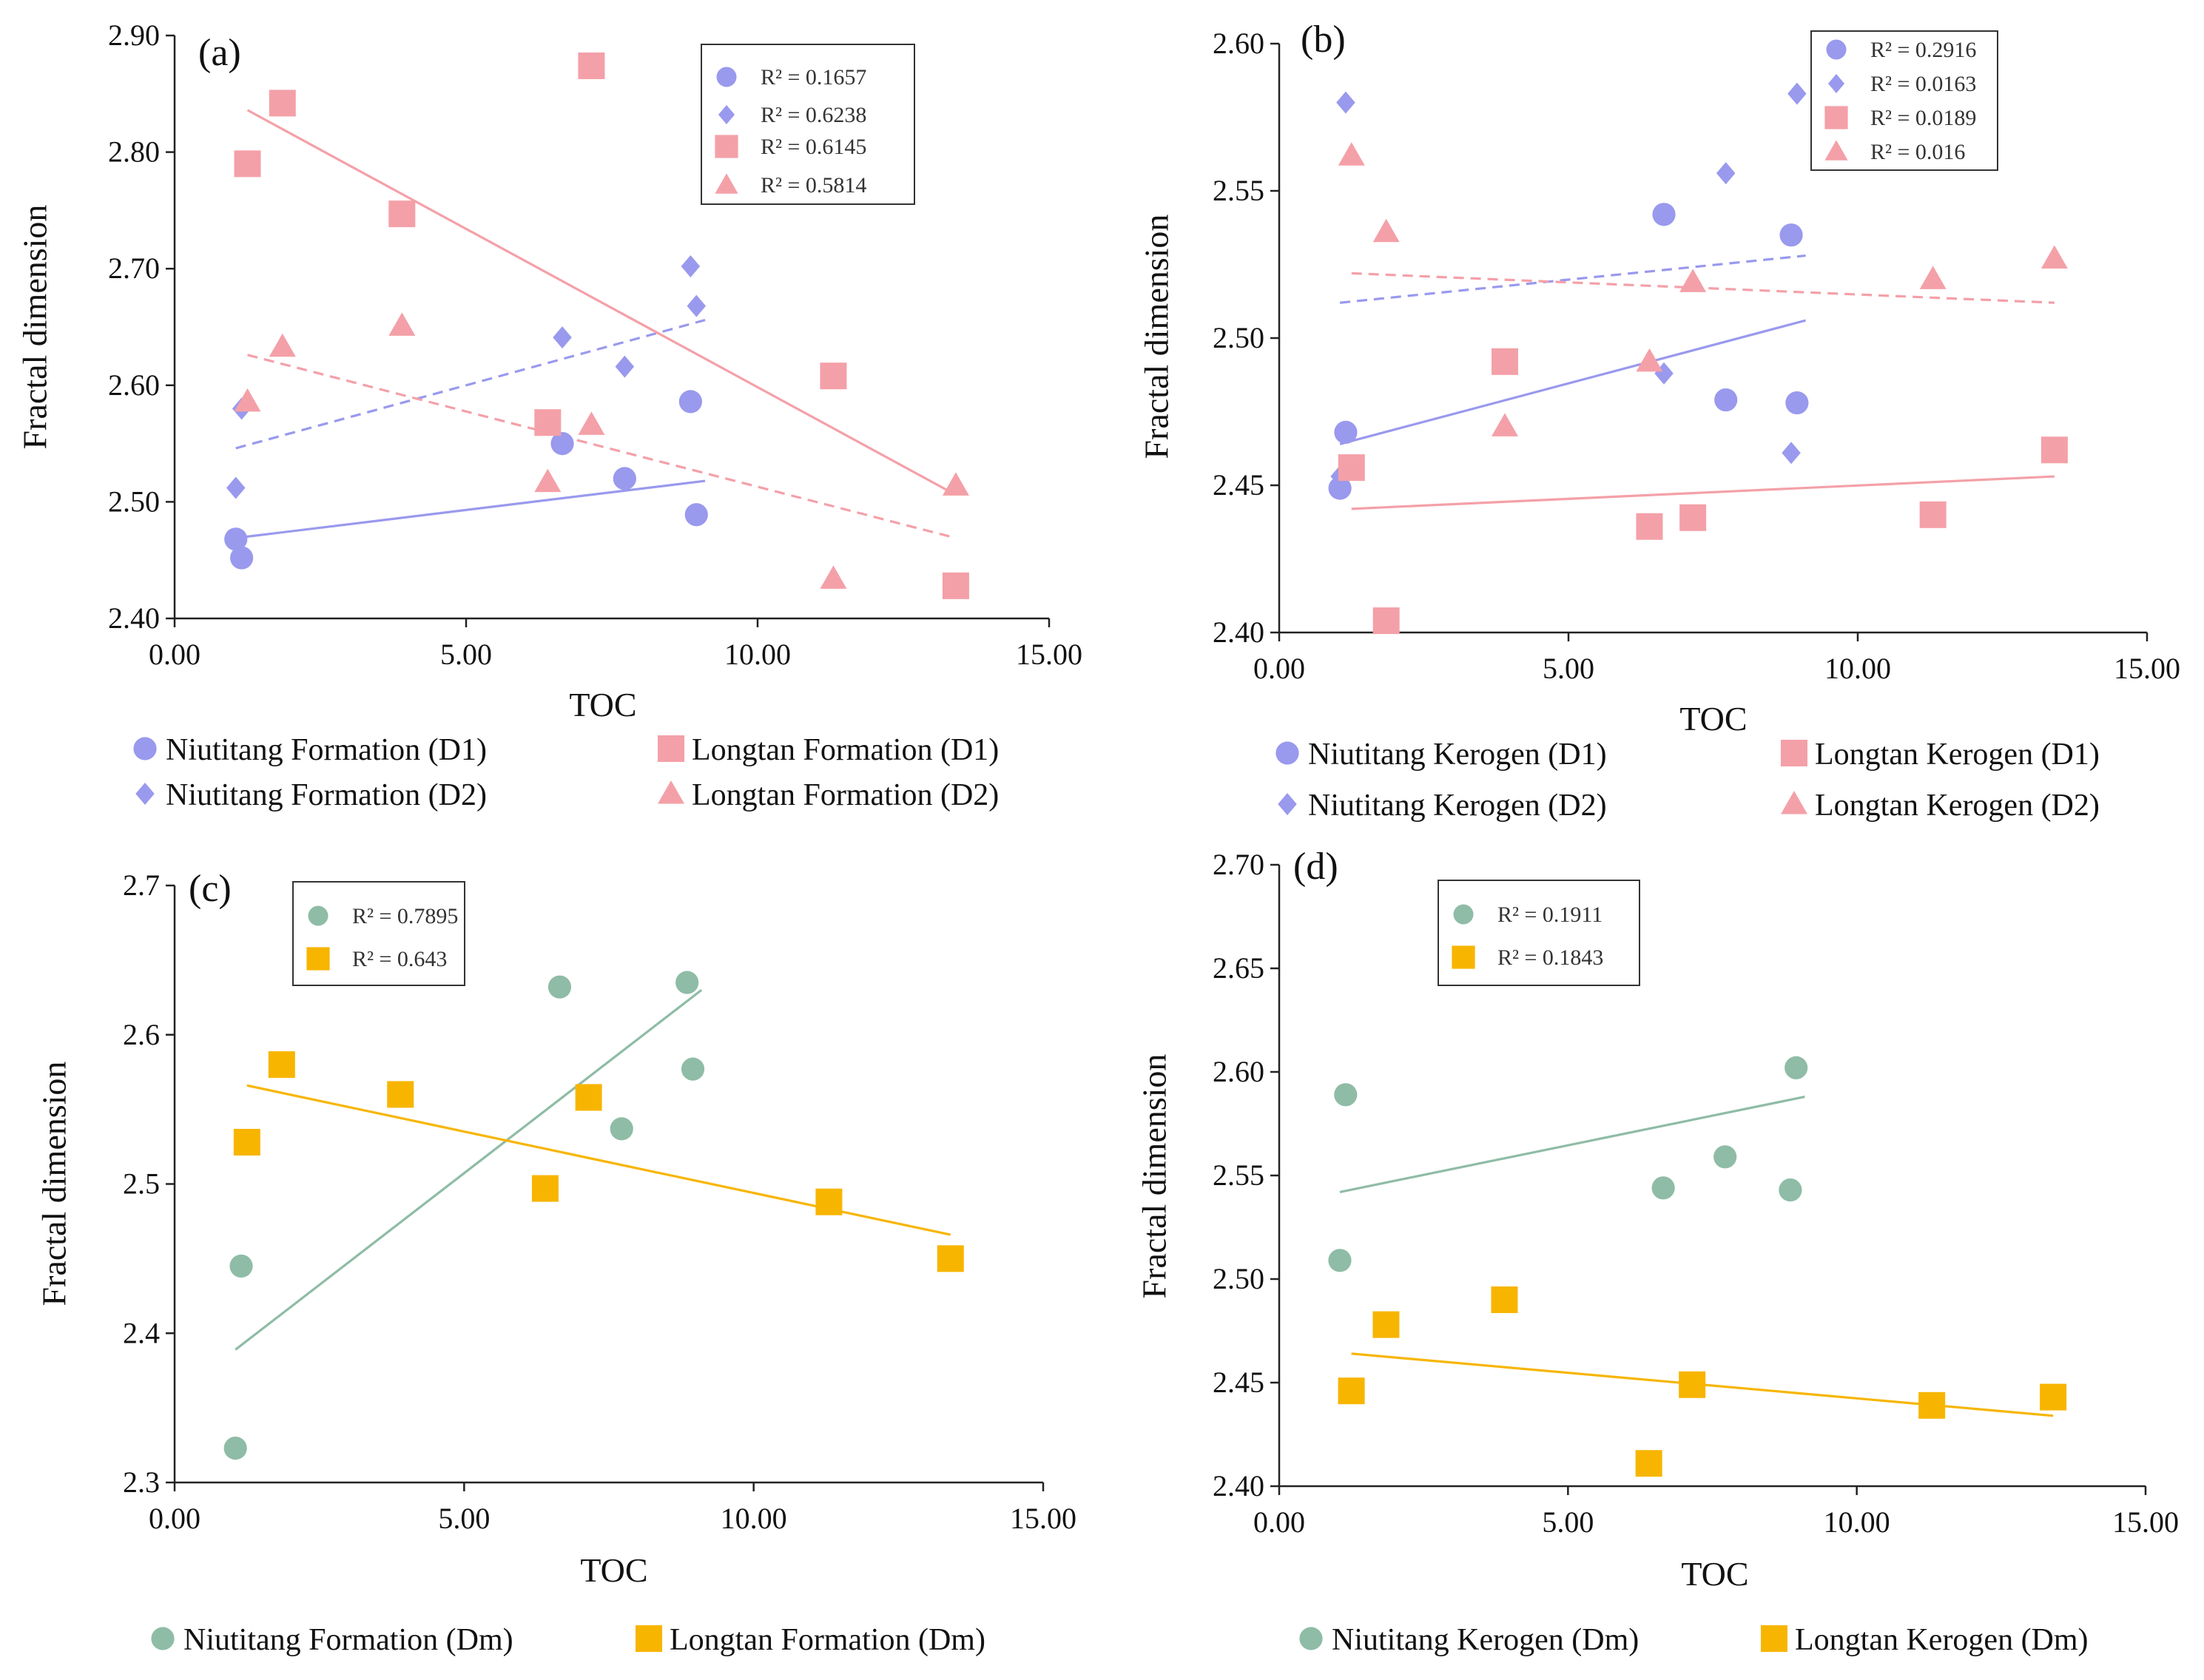 The image size is (2204, 1680). I want to click on r2-legend-label: R² = 0.2916, so click(1923, 50).